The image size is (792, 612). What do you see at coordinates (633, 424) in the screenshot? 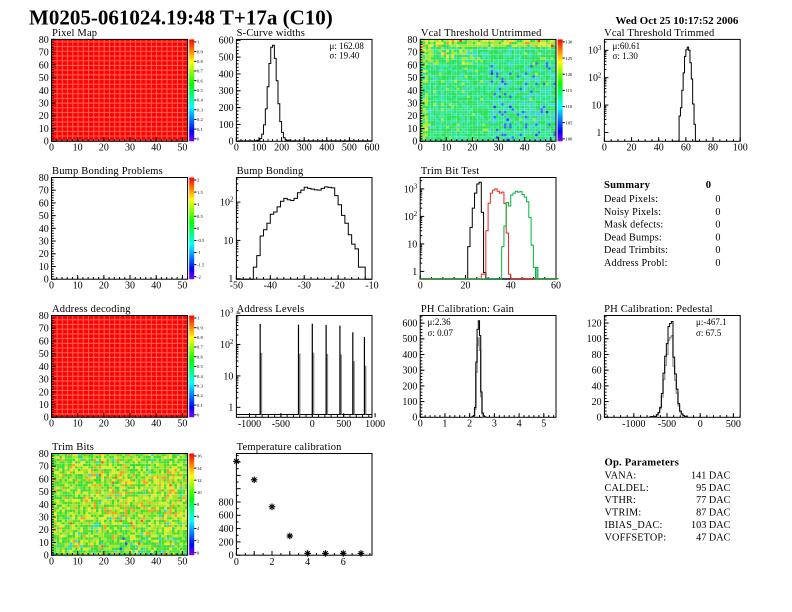
I see `svg-text: -1000` at bounding box center [633, 424].